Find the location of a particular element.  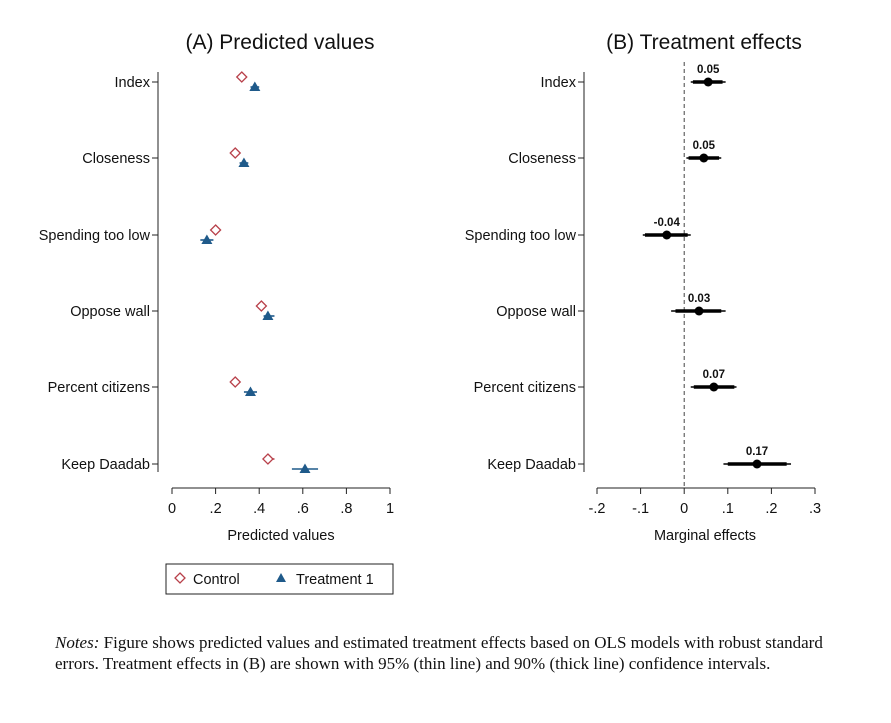

data-label: 0.03 is located at coordinates (699, 299).